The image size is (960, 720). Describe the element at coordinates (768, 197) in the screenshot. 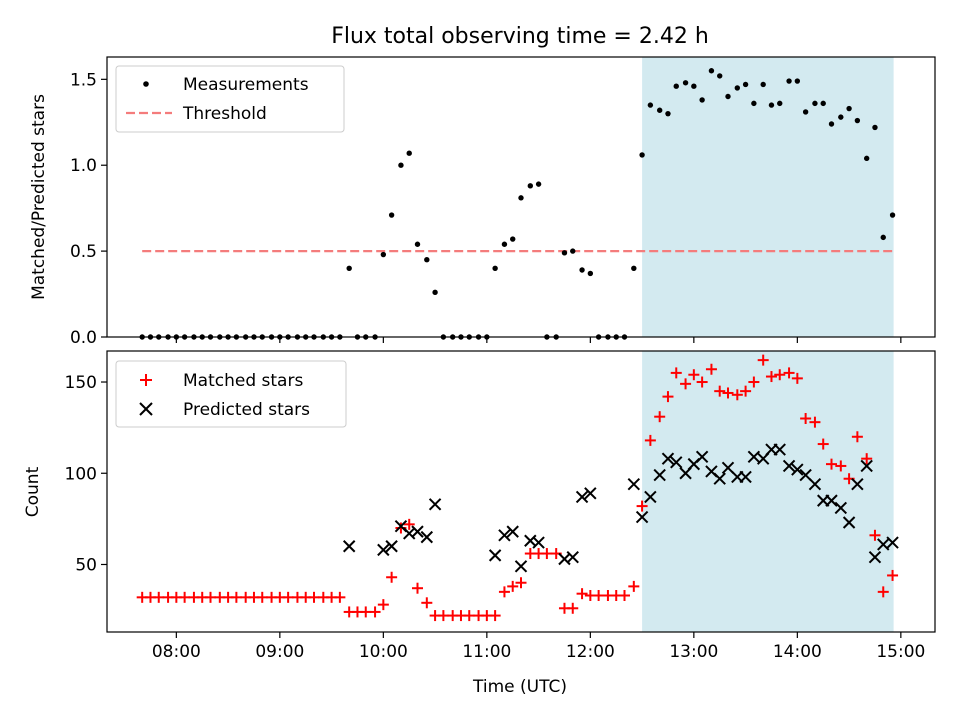

I see `top-panel-shaded-region` at that location.